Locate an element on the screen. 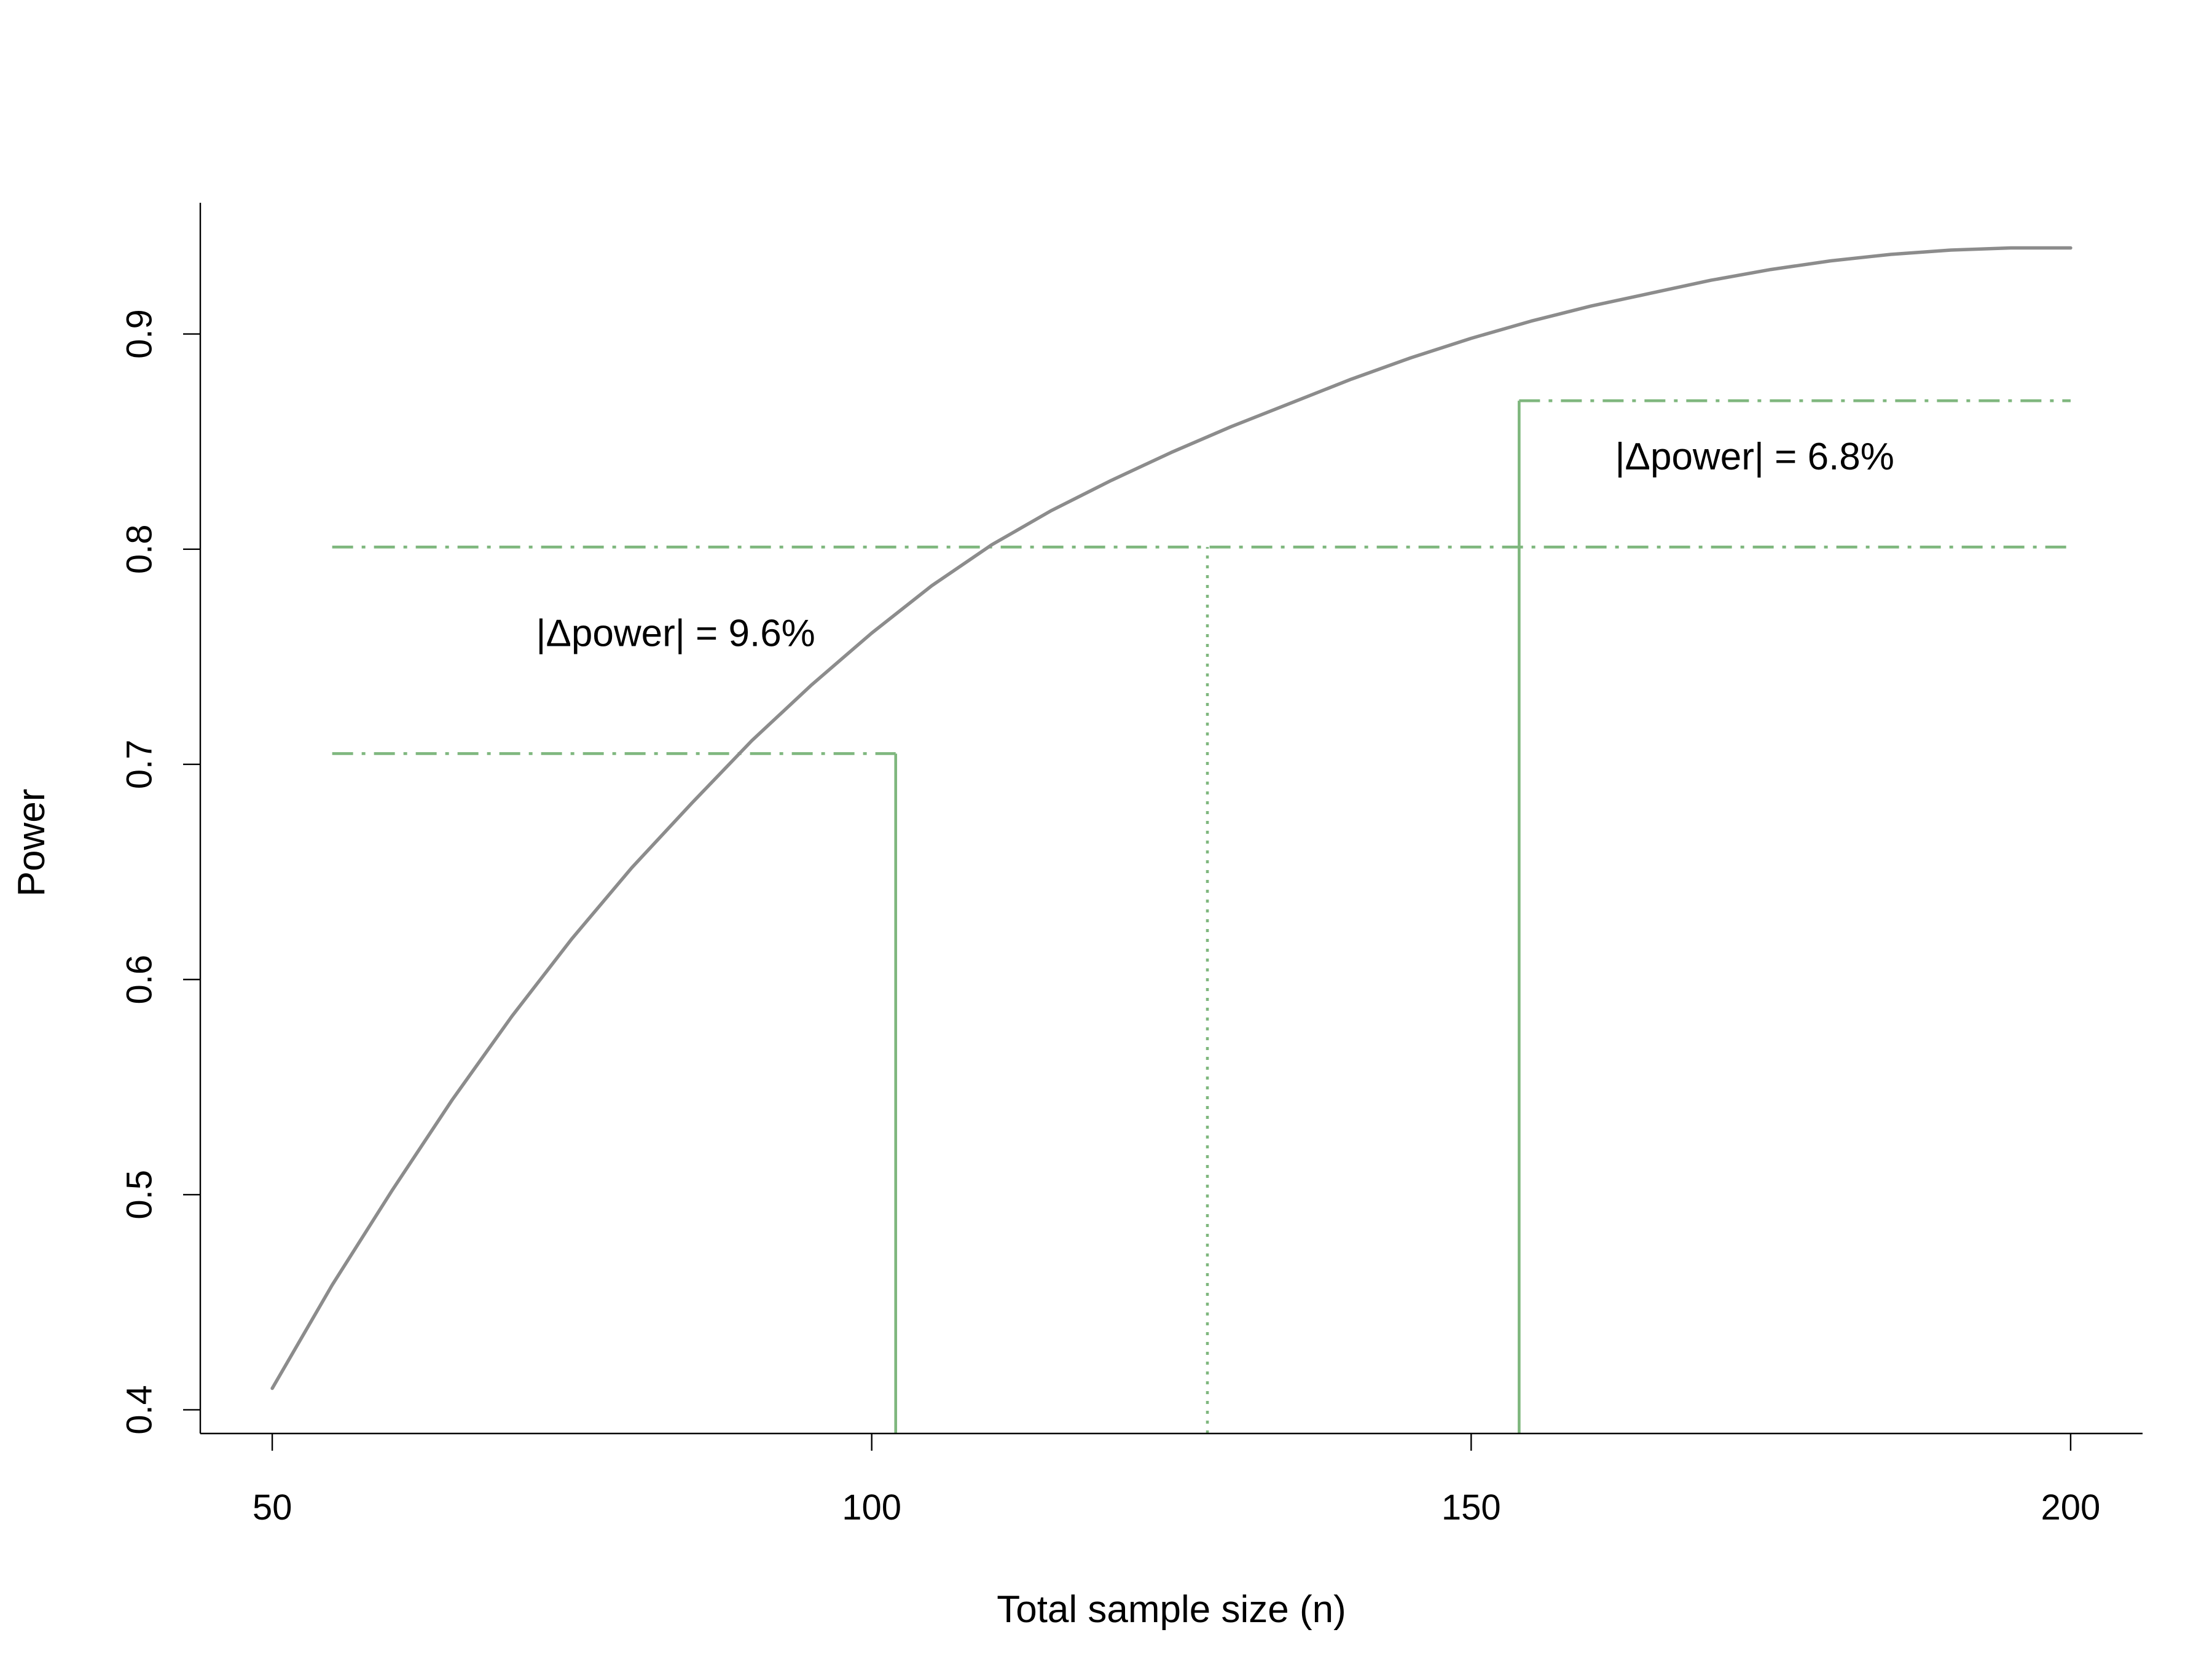 This screenshot has height=1659, width=2212. y-tick-label-0.8: 0.8 is located at coordinates (139, 549).